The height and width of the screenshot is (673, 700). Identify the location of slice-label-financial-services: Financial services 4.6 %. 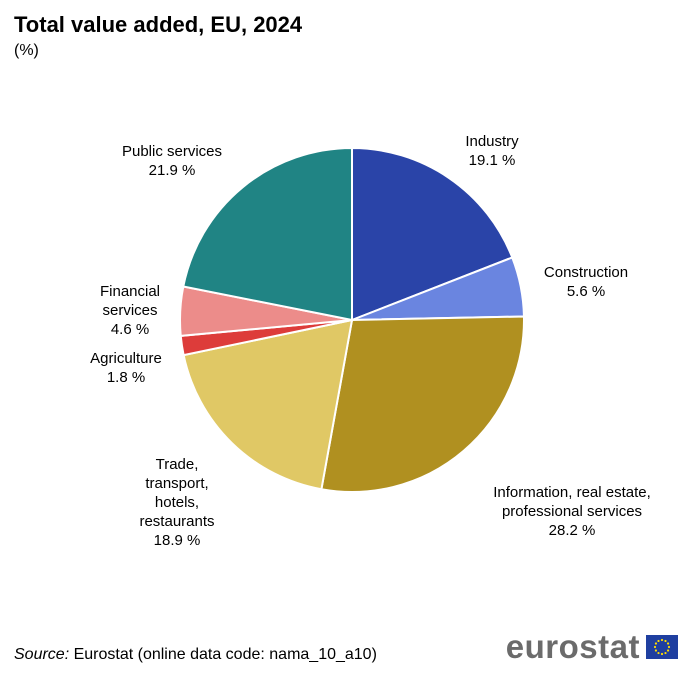
(130, 310).